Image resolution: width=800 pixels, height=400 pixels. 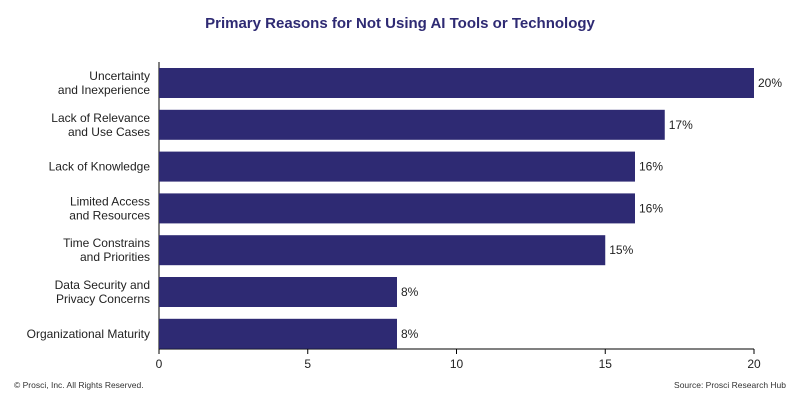 I want to click on category-label: Organizational Maturity, so click(x=88, y=334).